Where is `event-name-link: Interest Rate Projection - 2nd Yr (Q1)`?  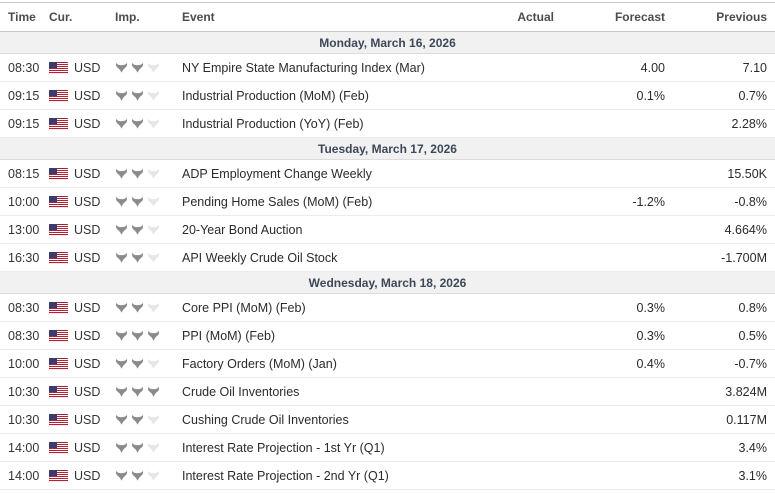 event-name-link: Interest Rate Projection - 2nd Yr (Q1) is located at coordinates (285, 475).